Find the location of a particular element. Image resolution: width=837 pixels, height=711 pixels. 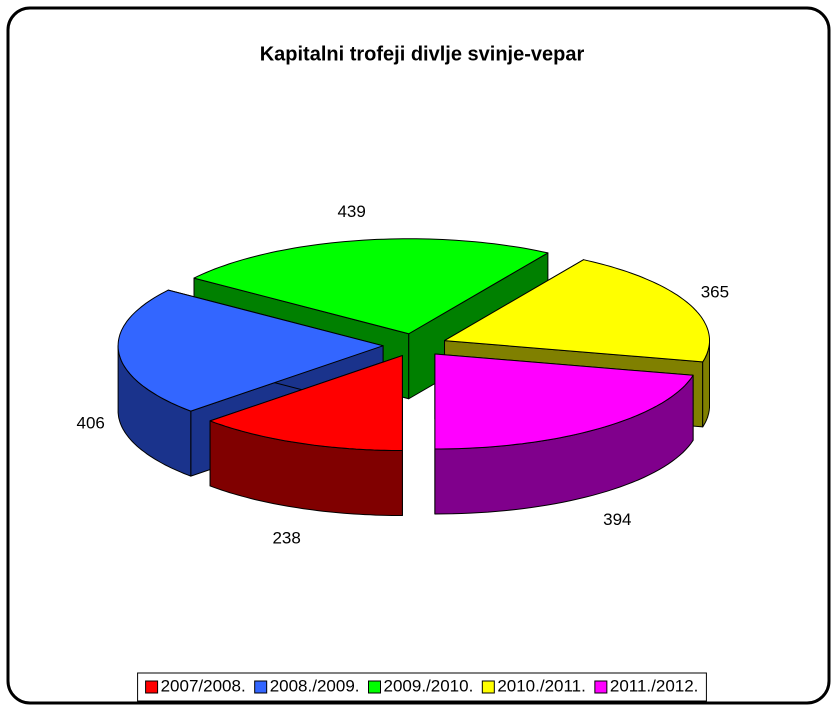

chart-title: Kapitalni trofeji divlje svinje-vepar is located at coordinates (422, 54).